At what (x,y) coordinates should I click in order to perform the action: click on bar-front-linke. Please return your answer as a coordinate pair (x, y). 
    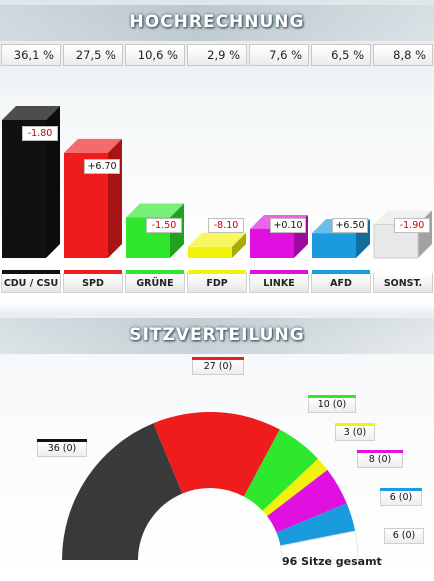
    Looking at the image, I should click on (272, 243).